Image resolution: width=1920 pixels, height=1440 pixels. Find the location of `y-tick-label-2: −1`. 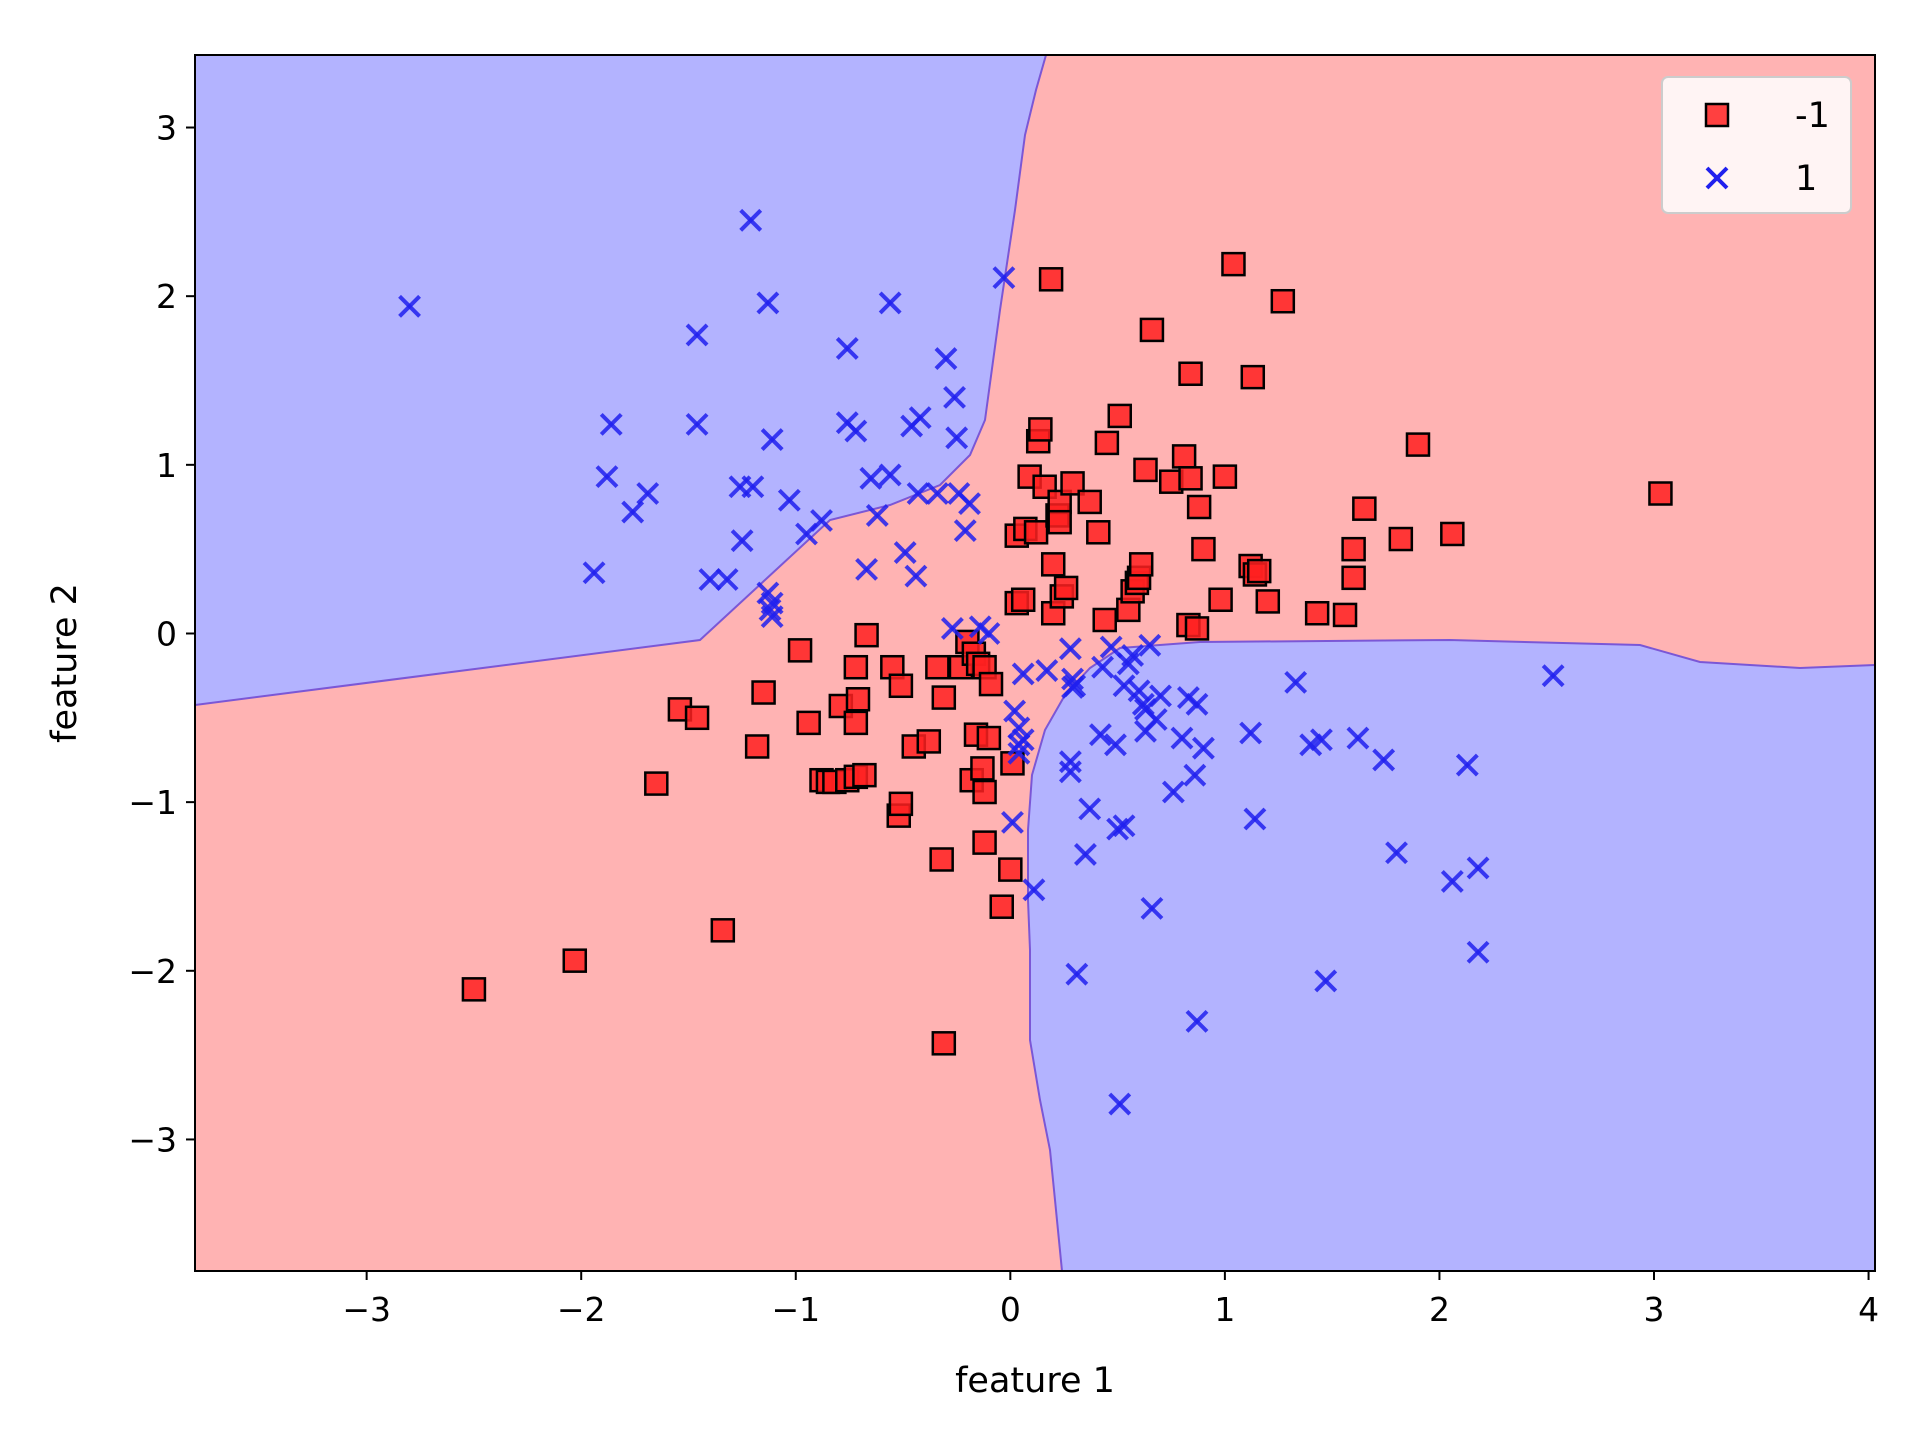

y-tick-label-2: −1 is located at coordinates (152, 802).